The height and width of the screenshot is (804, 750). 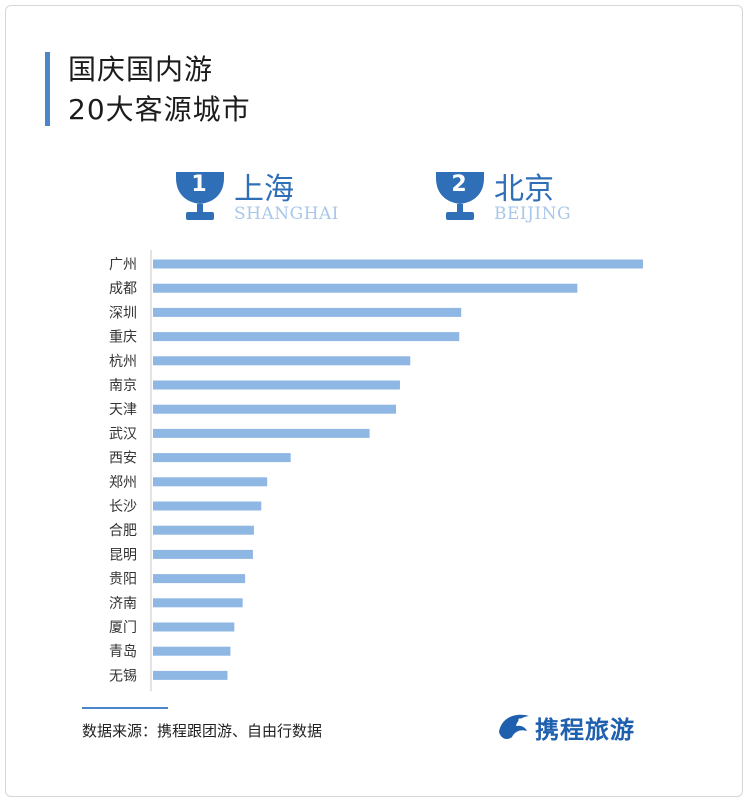 What do you see at coordinates (123, 676) in the screenshot?
I see `category-label: 无锡` at bounding box center [123, 676].